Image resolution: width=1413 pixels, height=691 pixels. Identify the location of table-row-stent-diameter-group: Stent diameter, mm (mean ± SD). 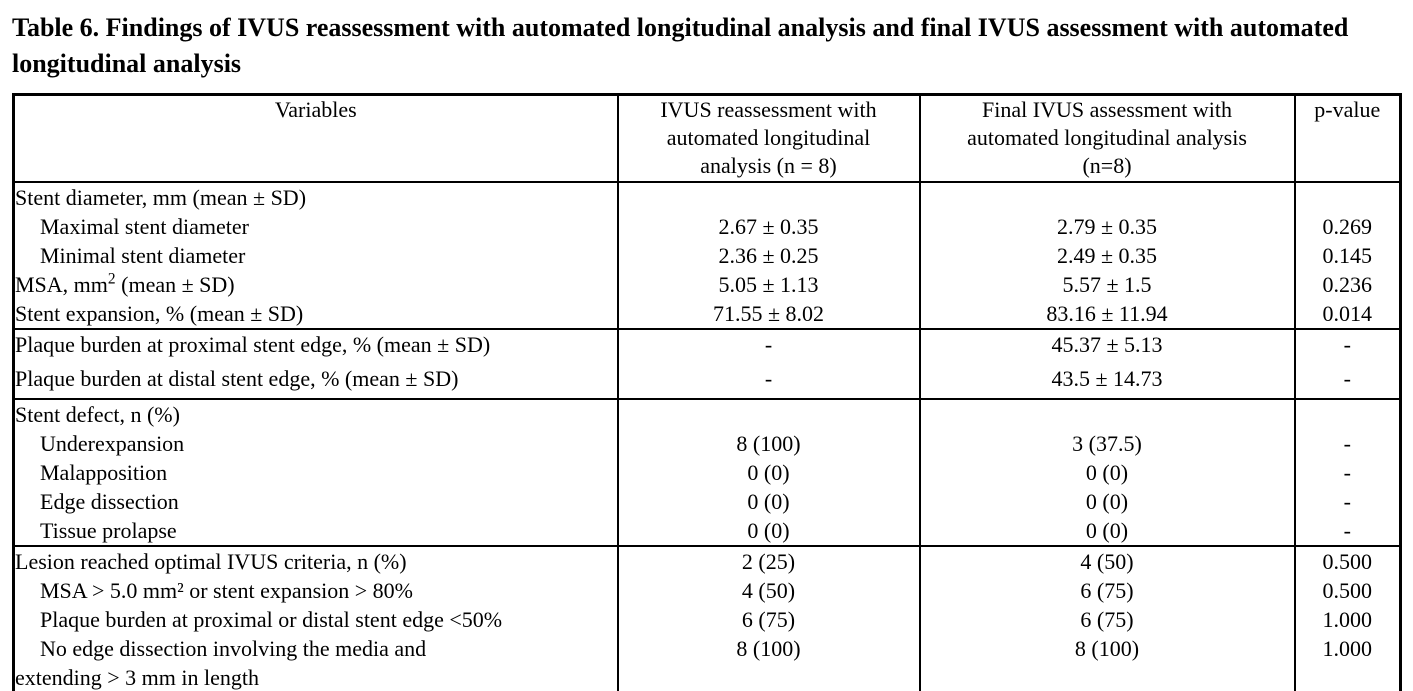
(707, 196).